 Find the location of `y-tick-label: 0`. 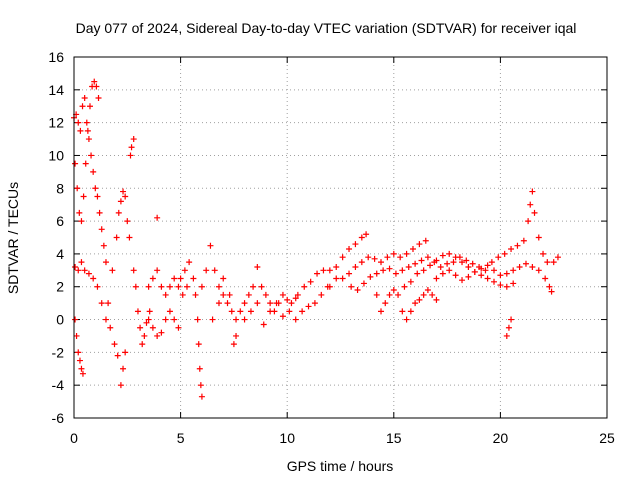

y-tick-label: 0 is located at coordinates (60, 320).